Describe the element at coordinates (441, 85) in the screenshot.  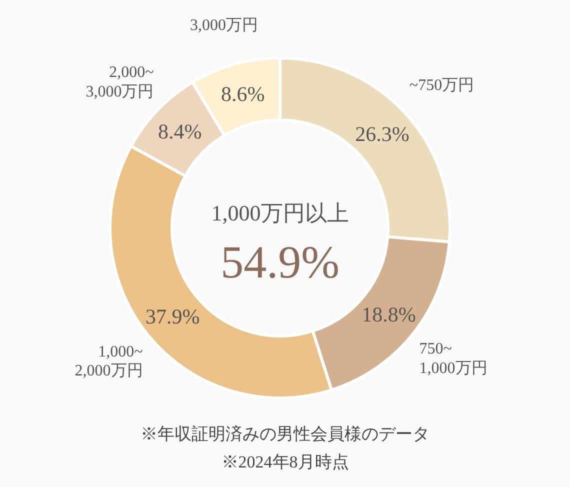
I see `slice-label: ~750万円` at that location.